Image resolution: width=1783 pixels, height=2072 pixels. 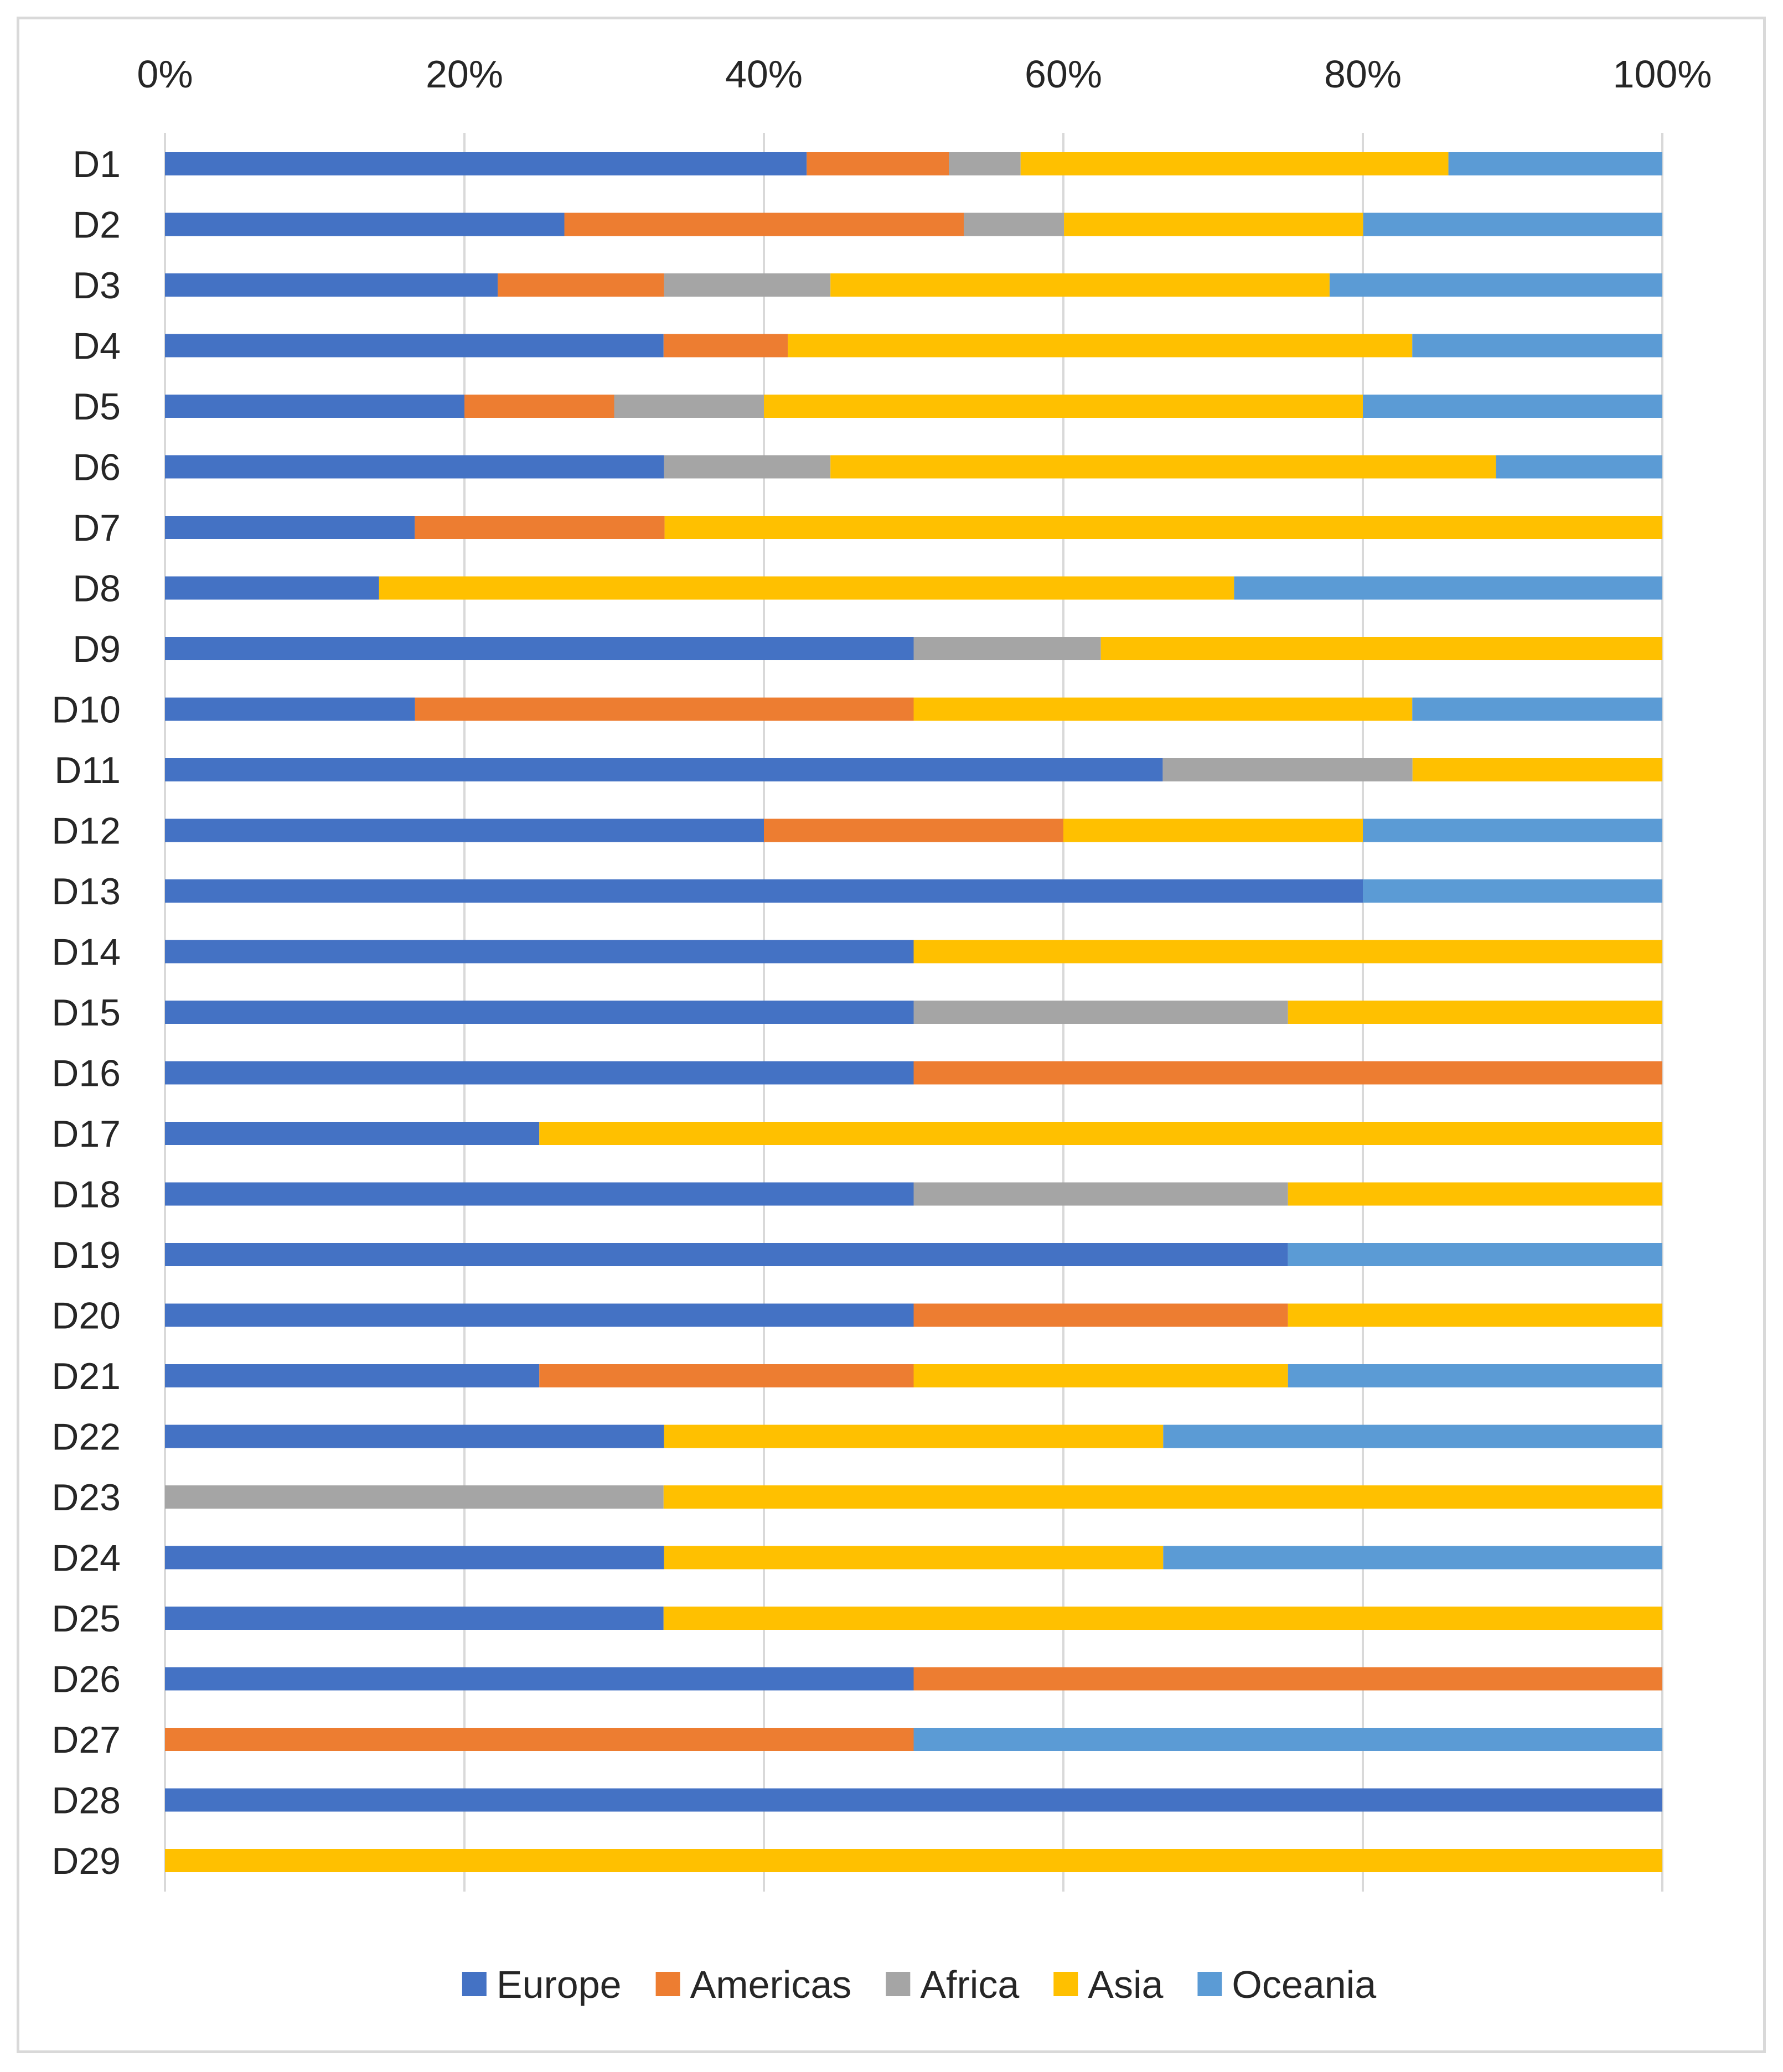 What do you see at coordinates (1475, 1194) in the screenshot?
I see `bar-segment-d18-asia` at bounding box center [1475, 1194].